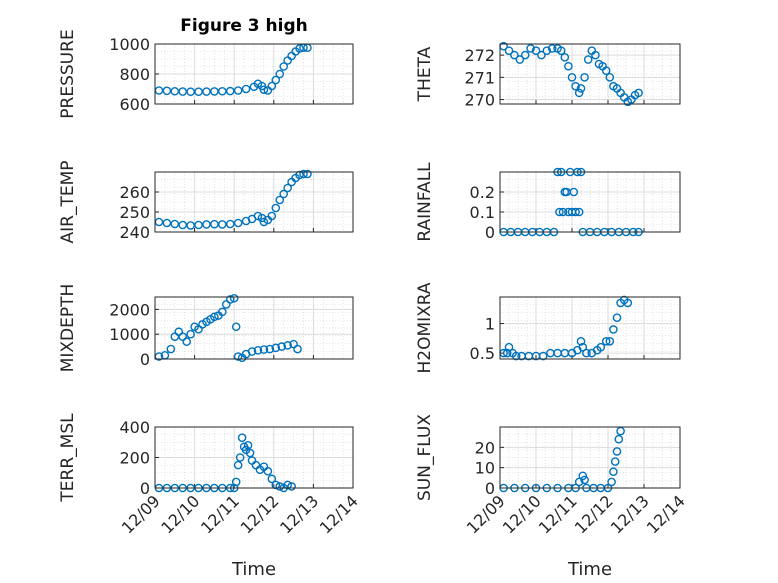  What do you see at coordinates (68, 458) in the screenshot?
I see `y-axis-label: TERR_MSL` at bounding box center [68, 458].